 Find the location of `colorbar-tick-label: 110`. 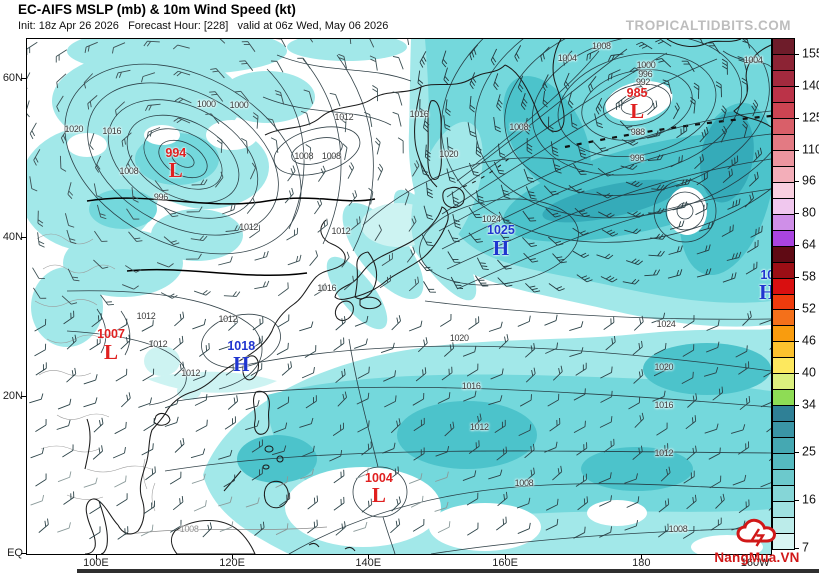

colorbar-tick-label: 110 is located at coordinates (810, 148).